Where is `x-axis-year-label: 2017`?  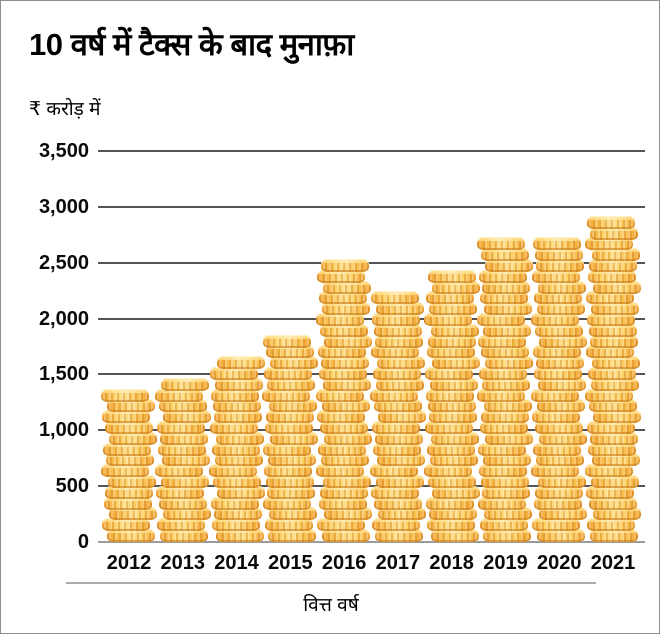 x-axis-year-label: 2017 is located at coordinates (398, 563).